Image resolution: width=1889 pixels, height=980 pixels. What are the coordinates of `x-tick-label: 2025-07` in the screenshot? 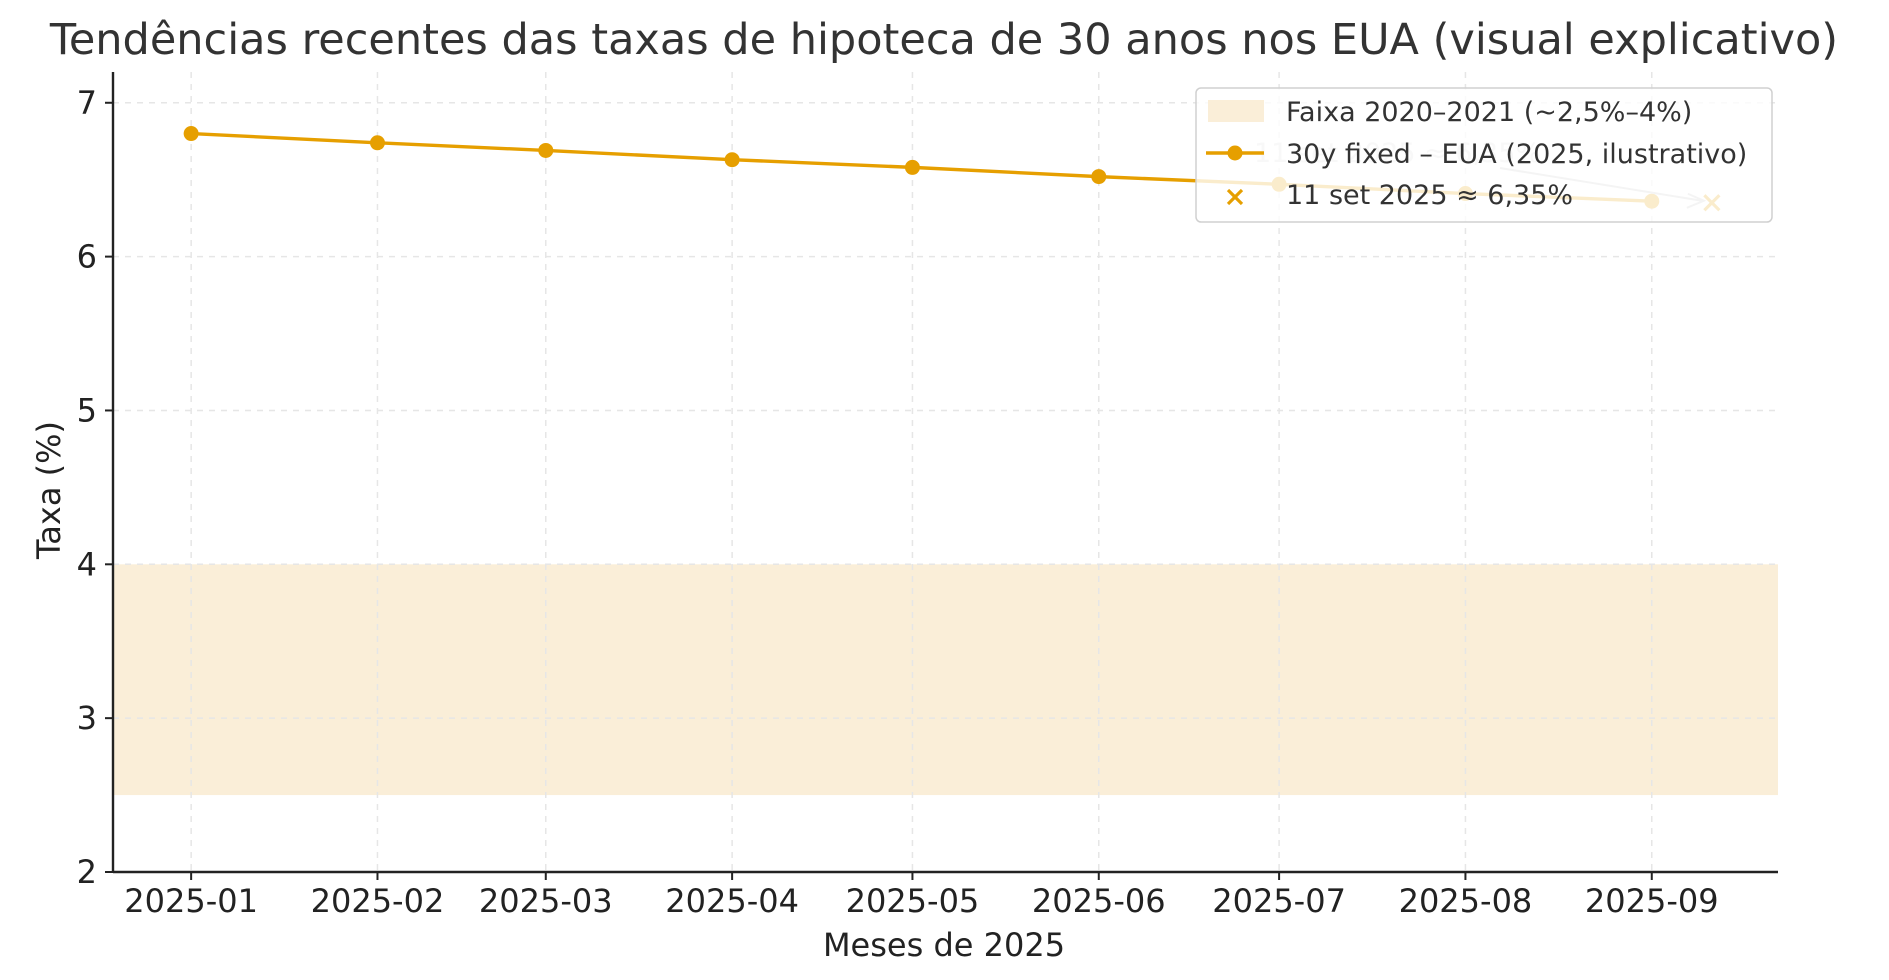 It's located at (1279, 901).